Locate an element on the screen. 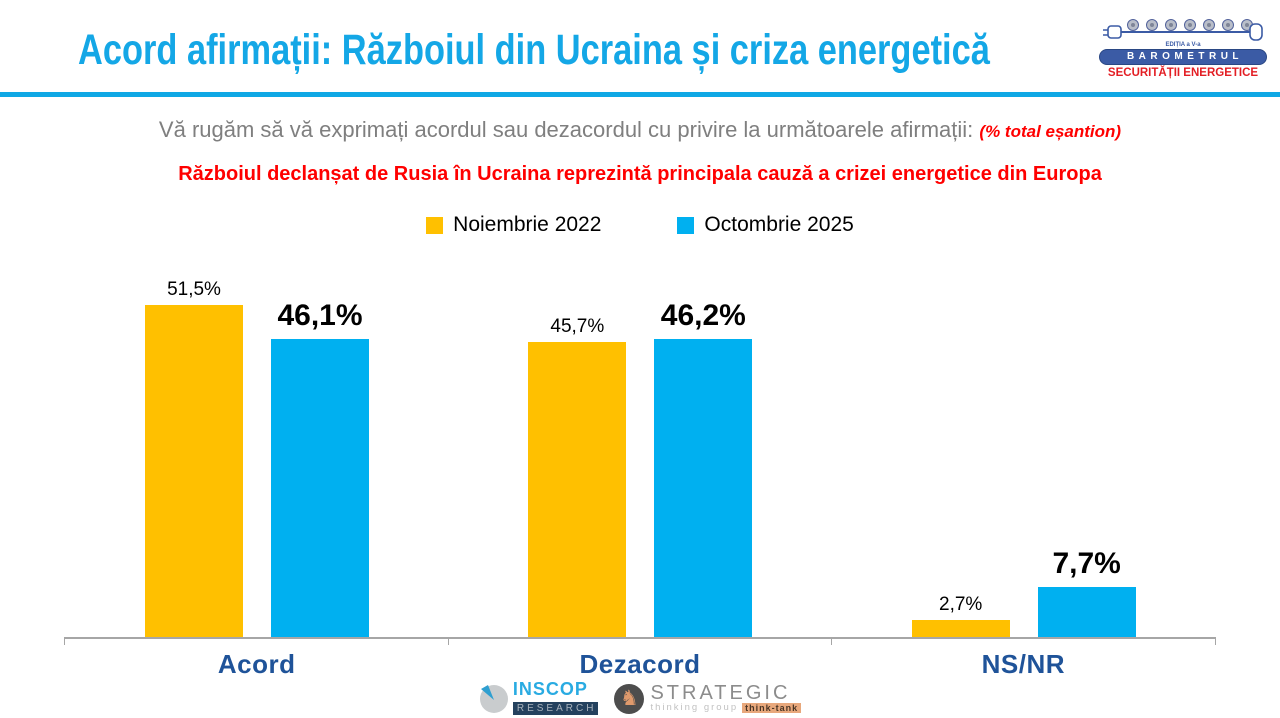  inscop-name: INSCOP is located at coordinates (550, 689).